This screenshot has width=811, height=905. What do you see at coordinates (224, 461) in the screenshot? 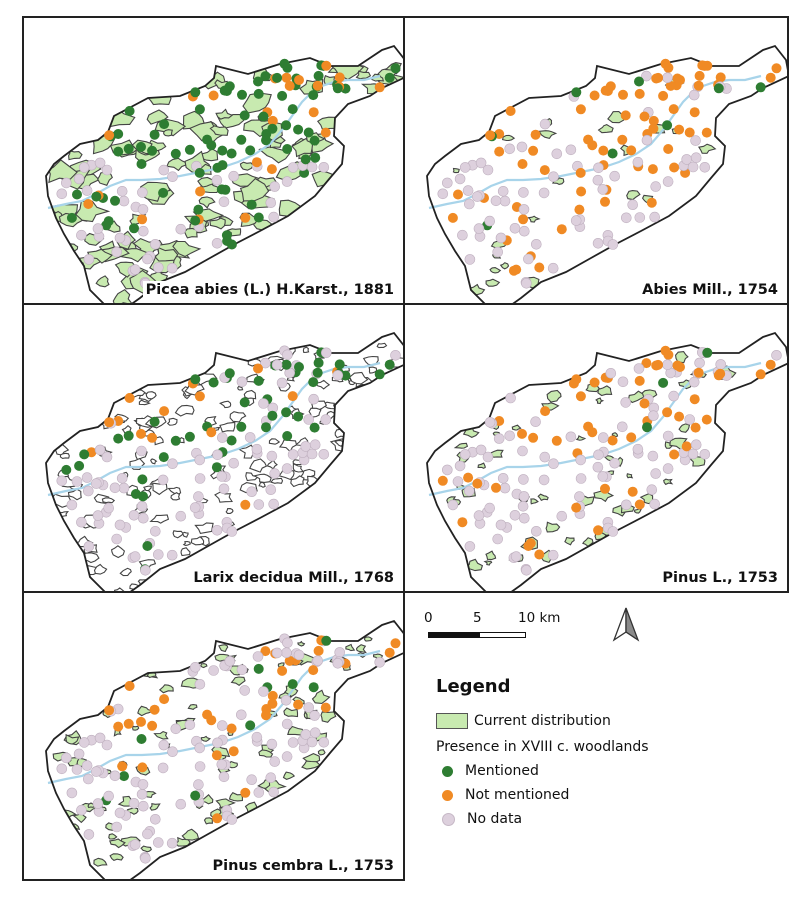
I see `map-larix` at bounding box center [224, 461].